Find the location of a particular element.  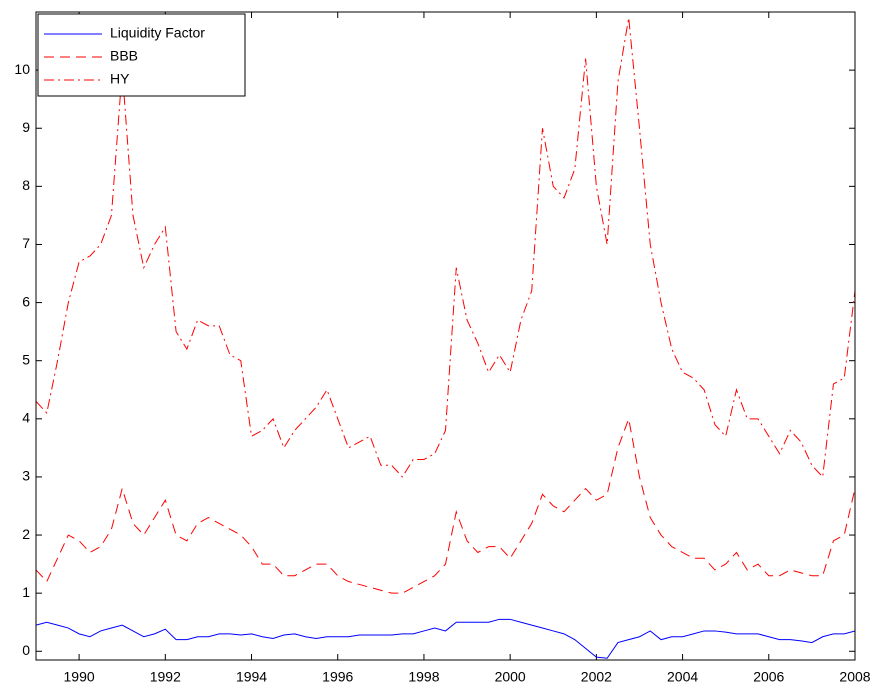

y-tick-label: 1 is located at coordinates (26, 592).